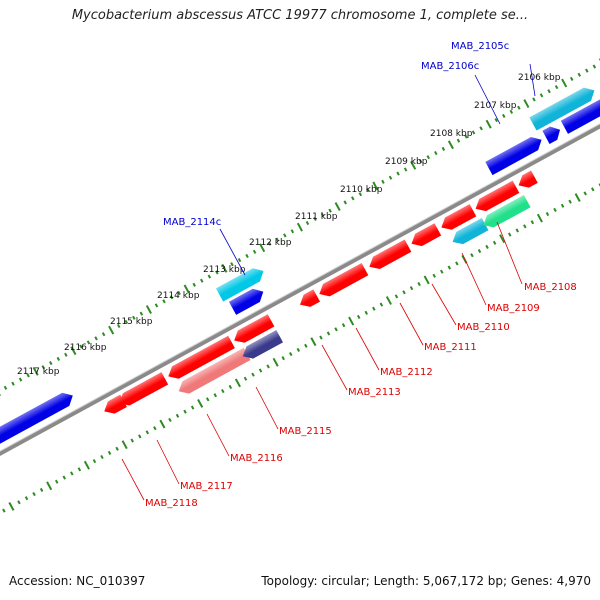 The image size is (600, 600). I want to click on kbp-tick-label: 2107 kbp, so click(495, 106).